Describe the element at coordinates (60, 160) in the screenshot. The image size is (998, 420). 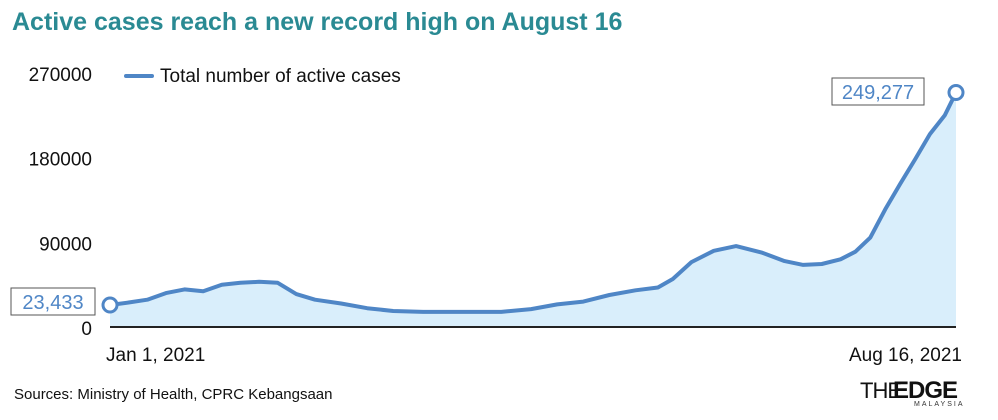
I see `y-tick-label: 180000` at that location.